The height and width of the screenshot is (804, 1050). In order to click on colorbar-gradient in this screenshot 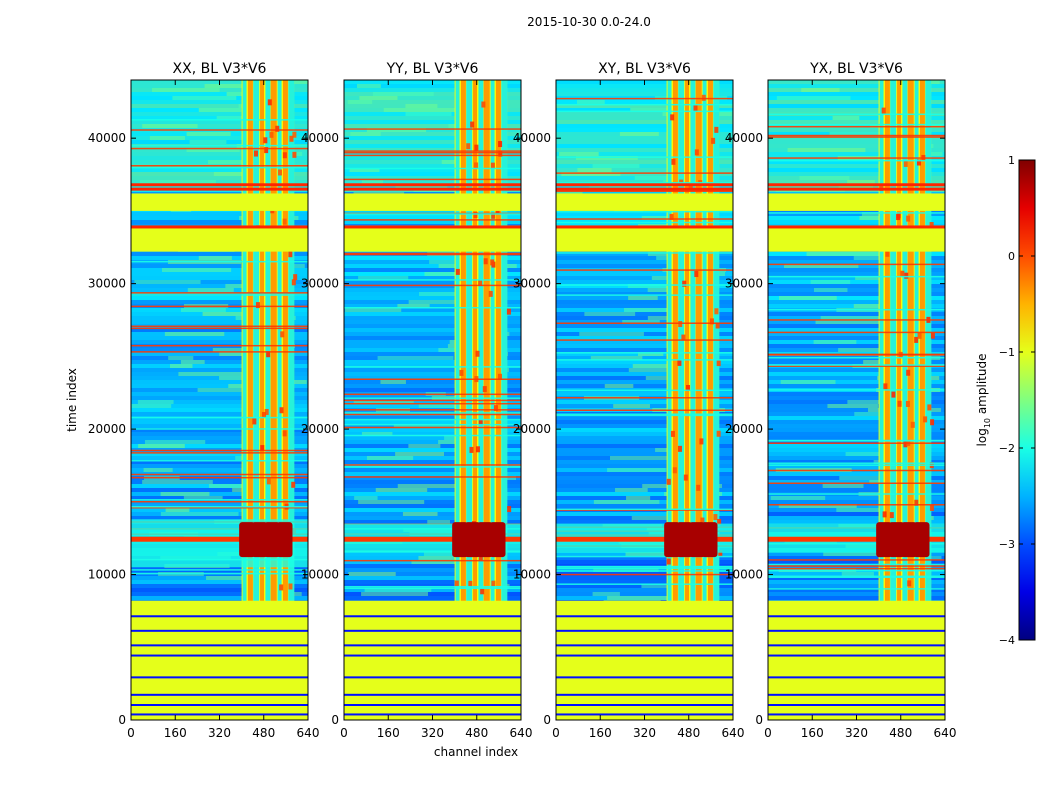, I will do `click(1027, 400)`.